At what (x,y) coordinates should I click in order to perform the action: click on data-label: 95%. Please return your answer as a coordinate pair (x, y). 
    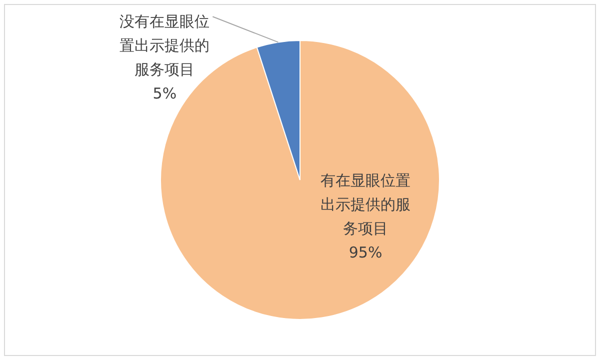
    Looking at the image, I should click on (365, 253).